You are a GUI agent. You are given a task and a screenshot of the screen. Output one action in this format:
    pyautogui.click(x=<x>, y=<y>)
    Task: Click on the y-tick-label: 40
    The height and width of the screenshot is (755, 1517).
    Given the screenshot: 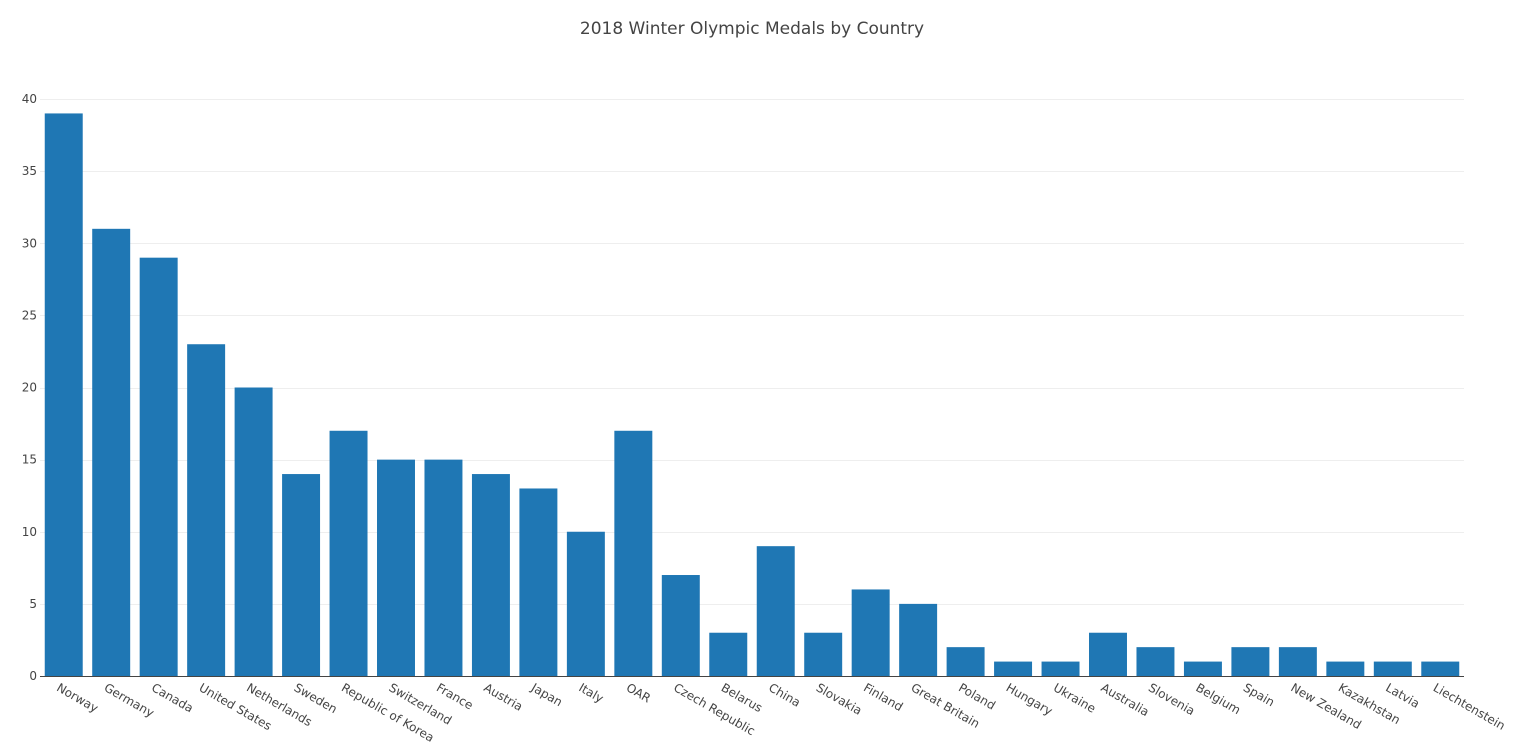 What is the action you would take?
    pyautogui.click(x=29, y=99)
    